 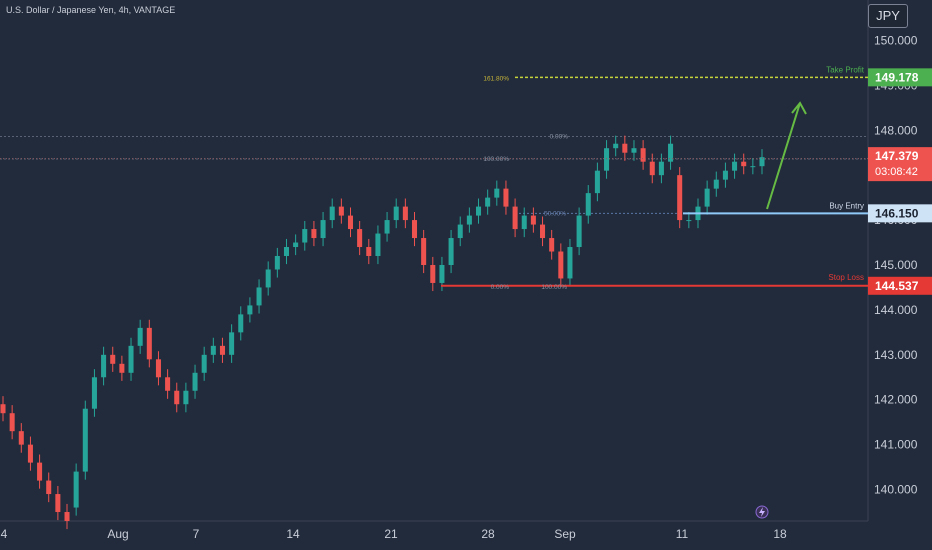 I want to click on x-tick-label: Aug, so click(x=117, y=534).